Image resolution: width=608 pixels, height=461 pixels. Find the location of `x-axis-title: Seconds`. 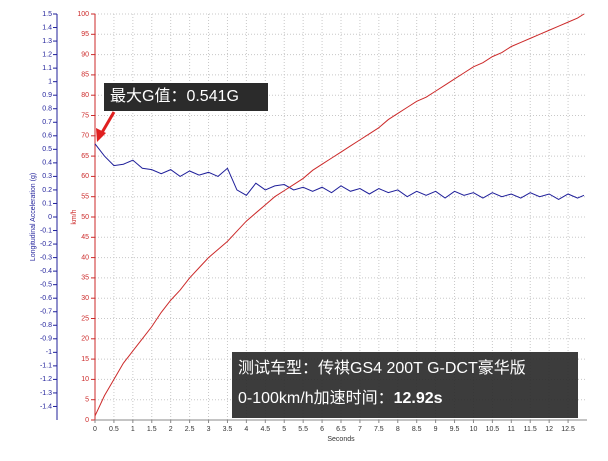

x-axis-title: Seconds is located at coordinates (341, 439).